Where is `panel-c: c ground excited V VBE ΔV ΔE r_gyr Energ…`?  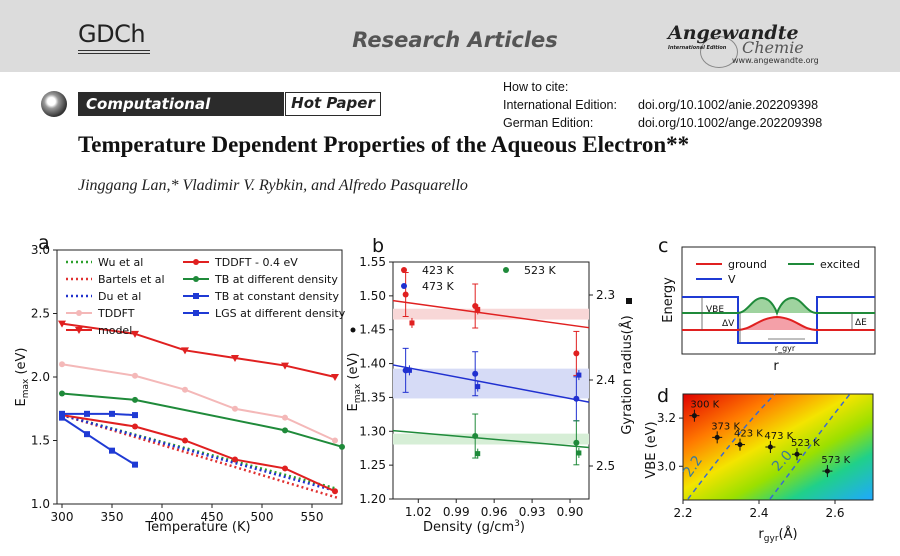 panel-c: c ground excited V VBE ΔV ΔE r_gyr Energ… is located at coordinates (767, 304).